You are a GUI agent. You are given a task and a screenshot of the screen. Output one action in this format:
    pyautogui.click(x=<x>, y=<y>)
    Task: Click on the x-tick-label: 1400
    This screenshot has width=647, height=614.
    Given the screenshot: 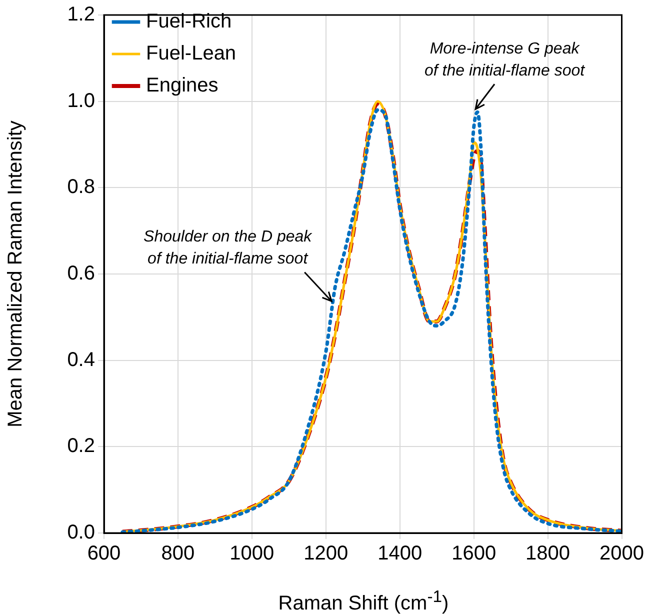 What is the action you would take?
    pyautogui.click(x=400, y=553)
    